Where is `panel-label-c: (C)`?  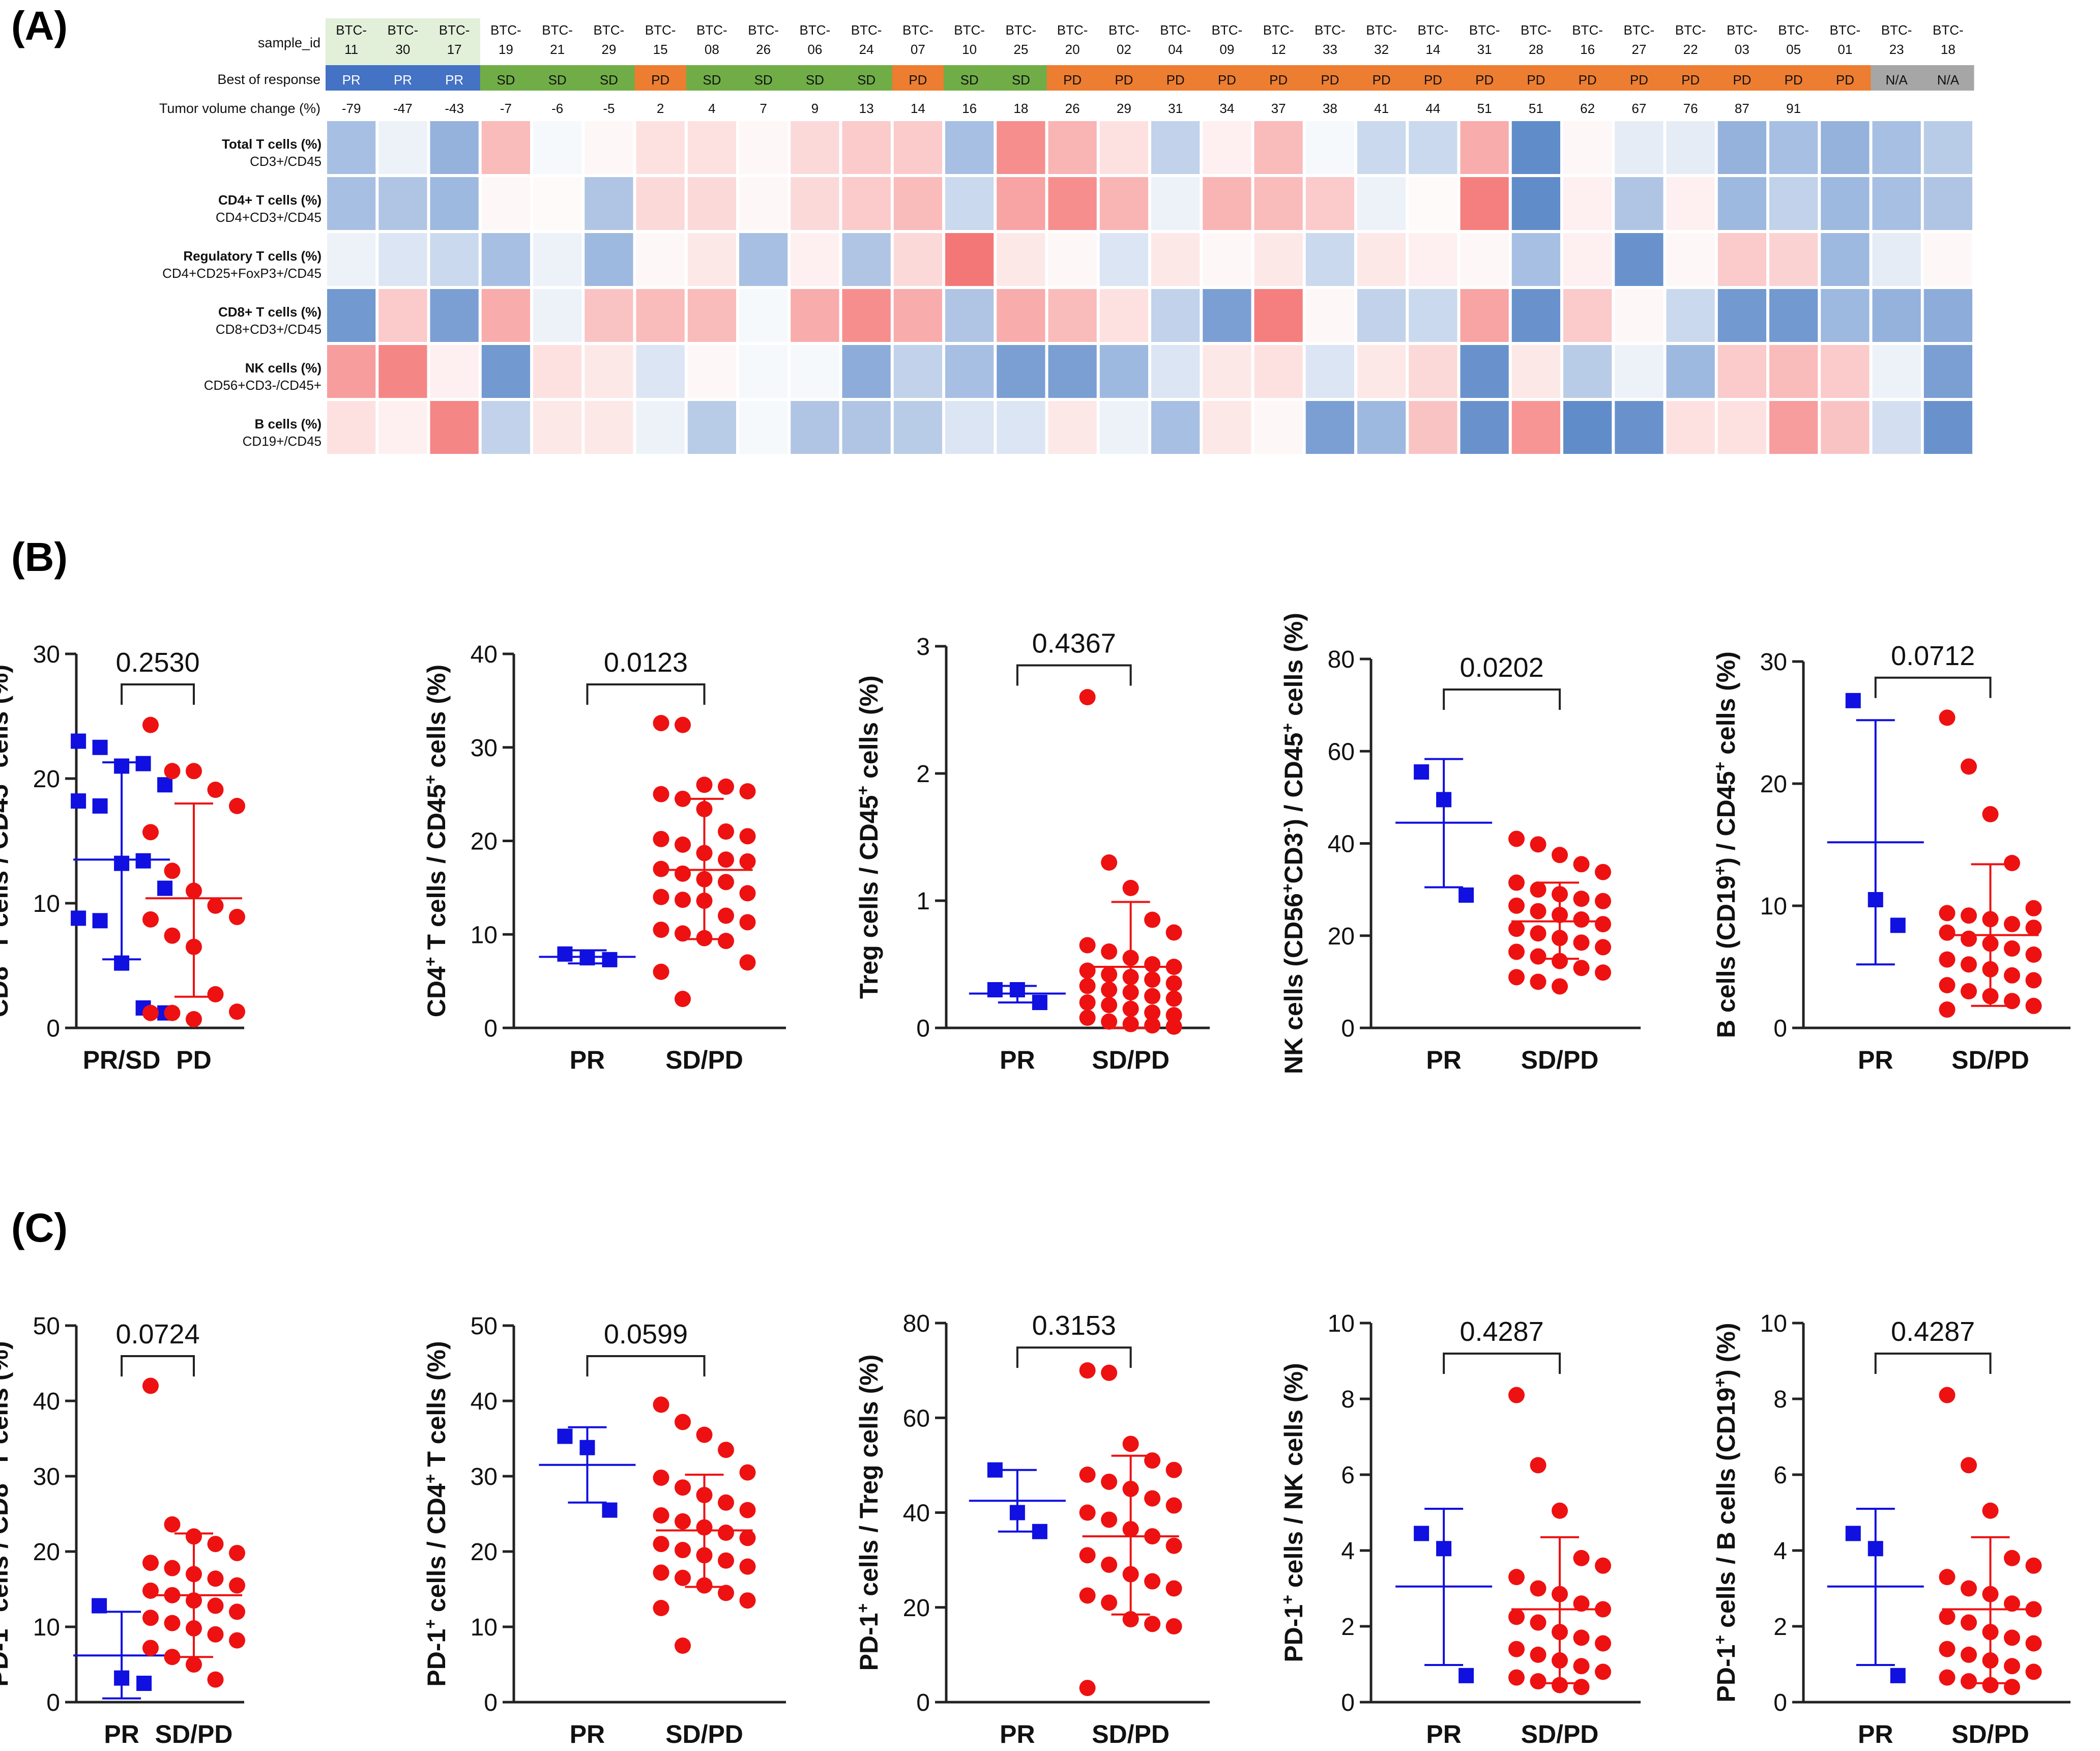
panel-label-c: (C) is located at coordinates (40, 1228).